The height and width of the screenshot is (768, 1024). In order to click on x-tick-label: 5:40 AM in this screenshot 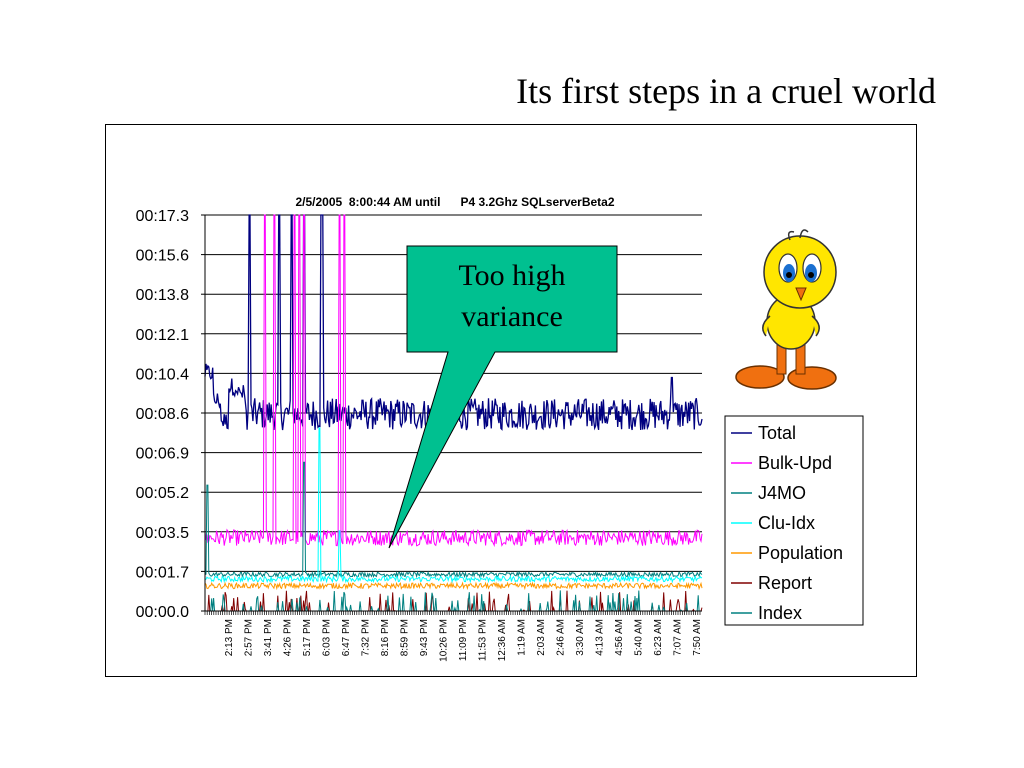, I will do `click(639, 637)`.